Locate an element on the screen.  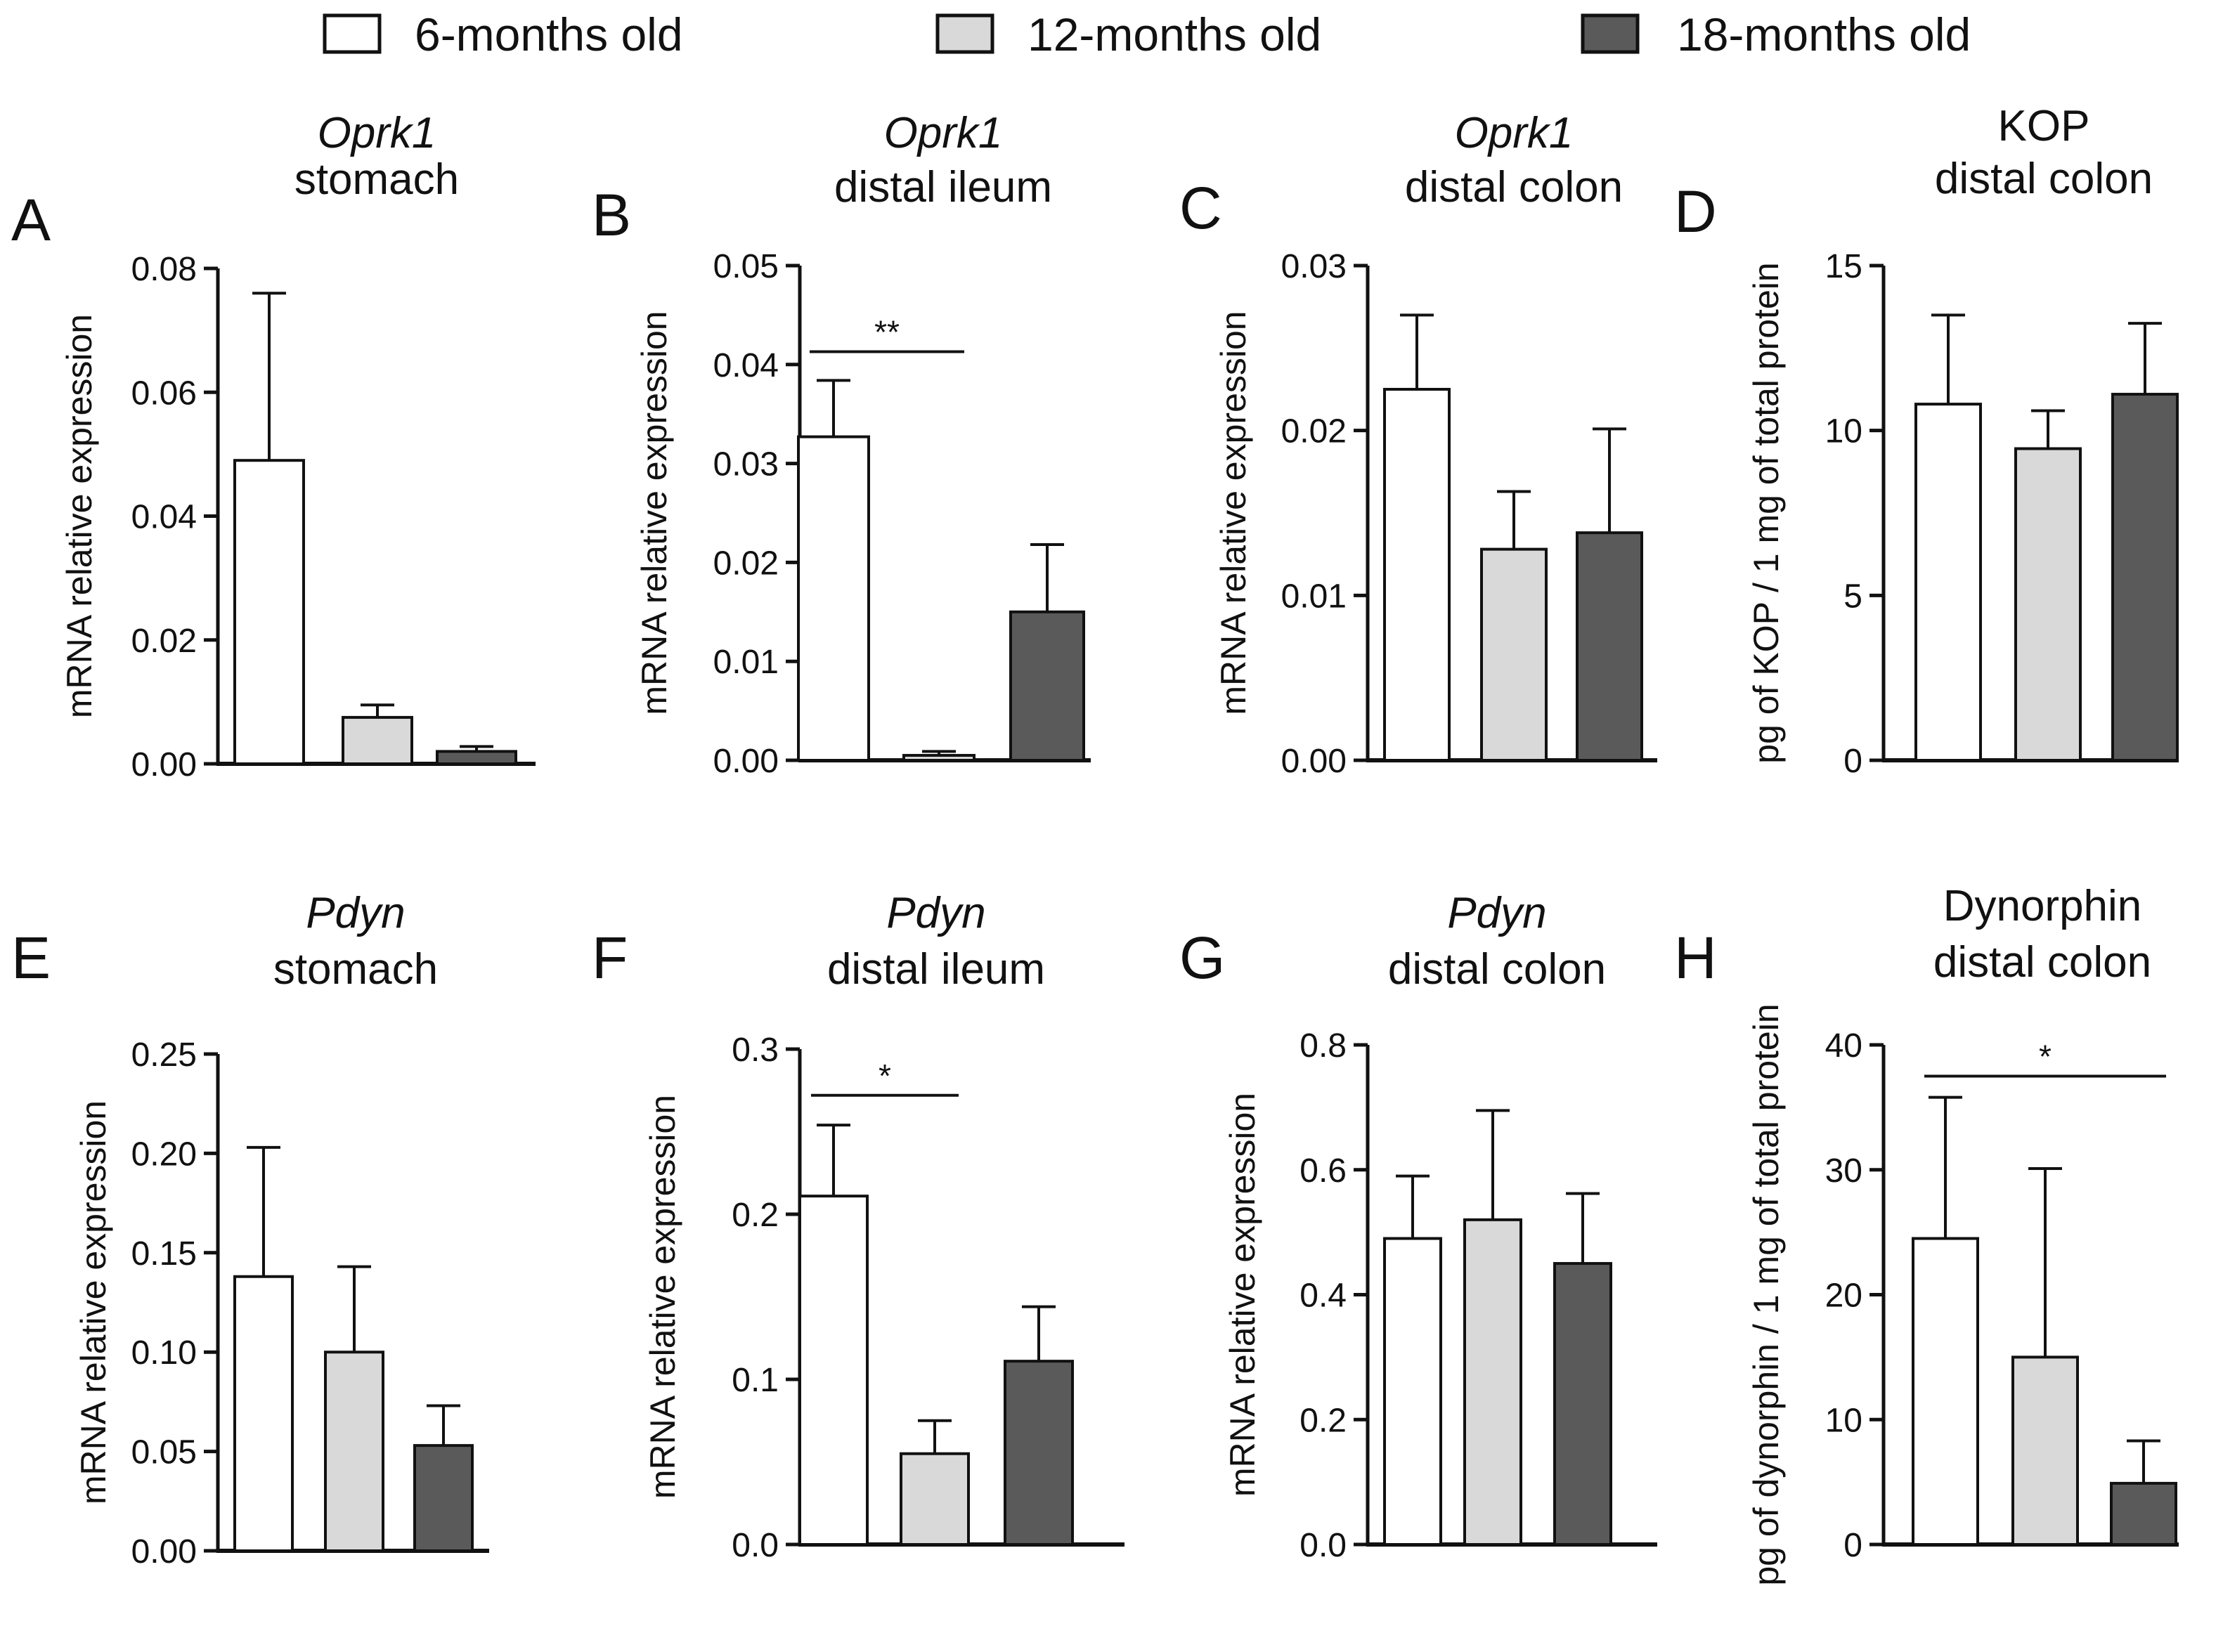
y-tick-label-e: 0.05 is located at coordinates (164, 1452).